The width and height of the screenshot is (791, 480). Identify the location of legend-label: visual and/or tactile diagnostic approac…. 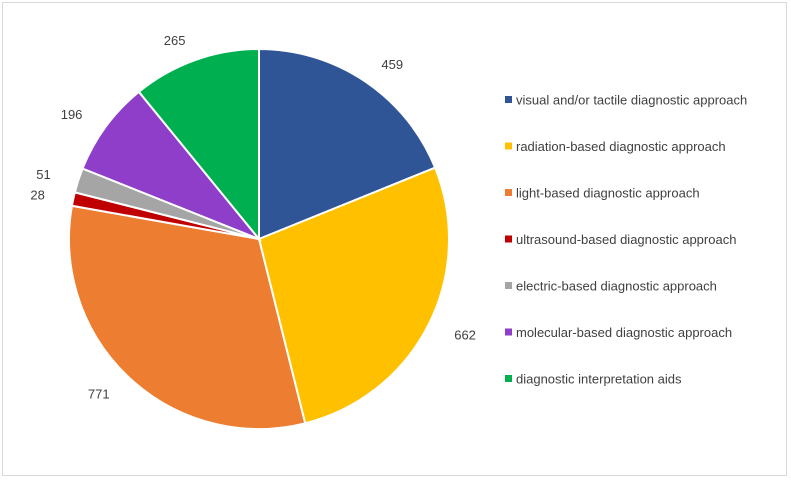
(631, 100).